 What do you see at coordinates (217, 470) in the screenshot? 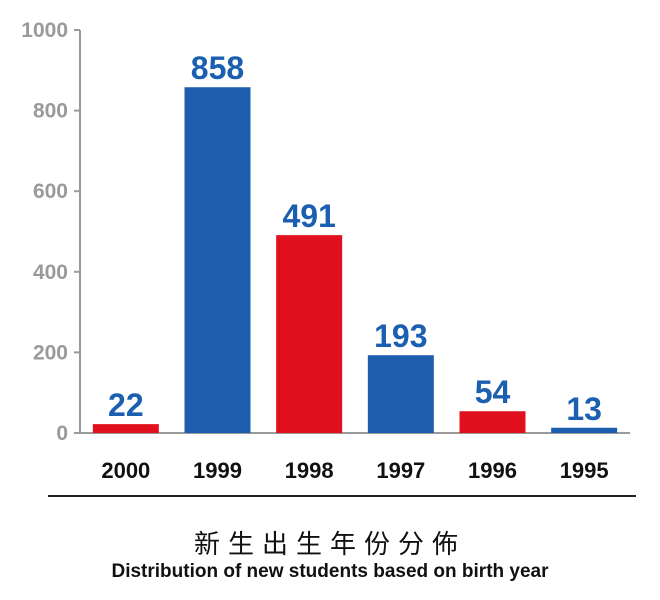
I see `x-tick-label-1999: 1999` at bounding box center [217, 470].